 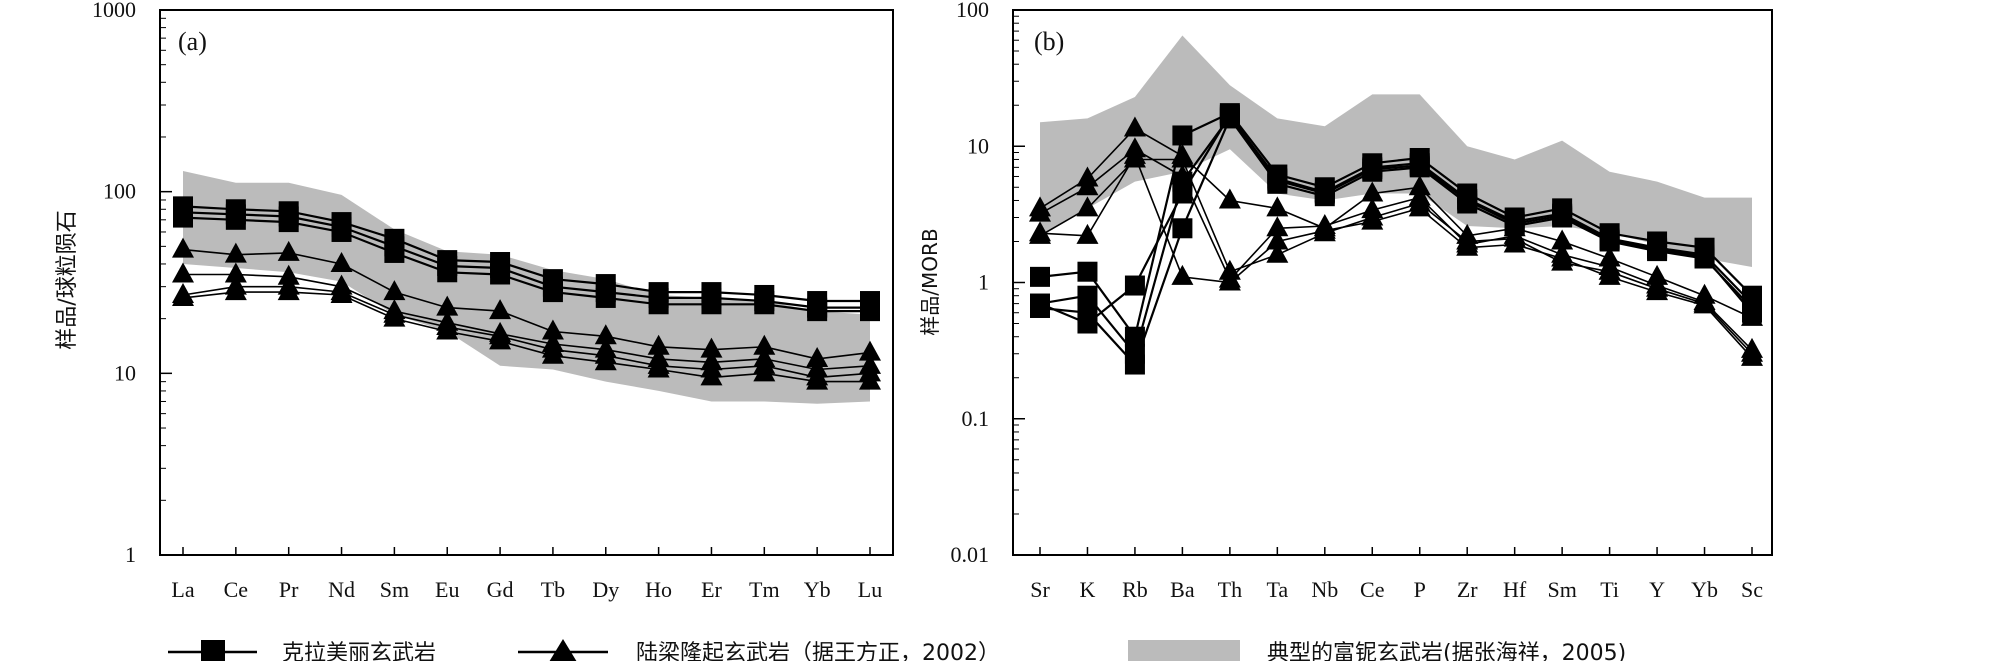 What do you see at coordinates (447, 589) in the screenshot?
I see `x-tick-label: Eu` at bounding box center [447, 589].